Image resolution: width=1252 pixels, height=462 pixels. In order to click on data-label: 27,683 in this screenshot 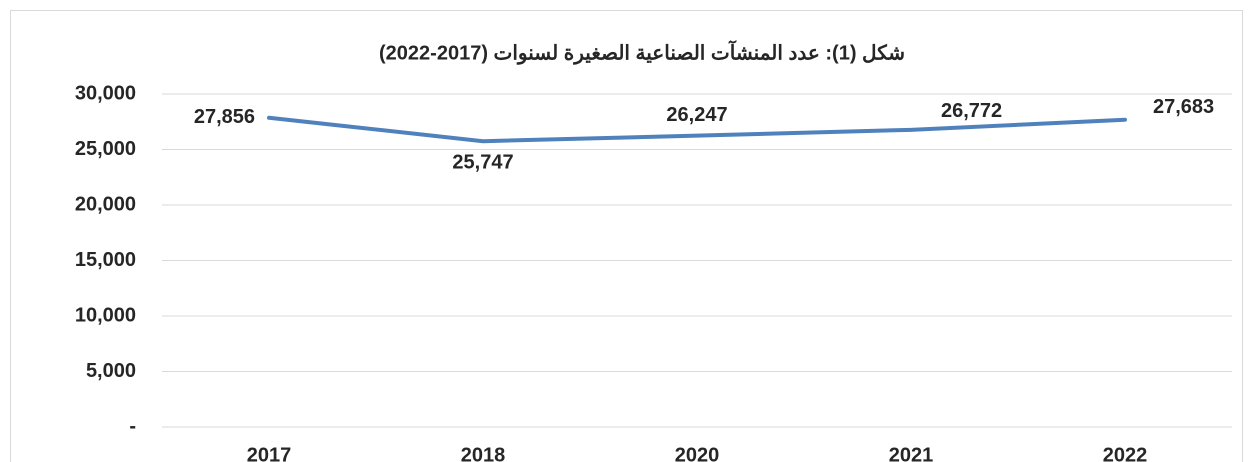, I will do `click(1183, 107)`.